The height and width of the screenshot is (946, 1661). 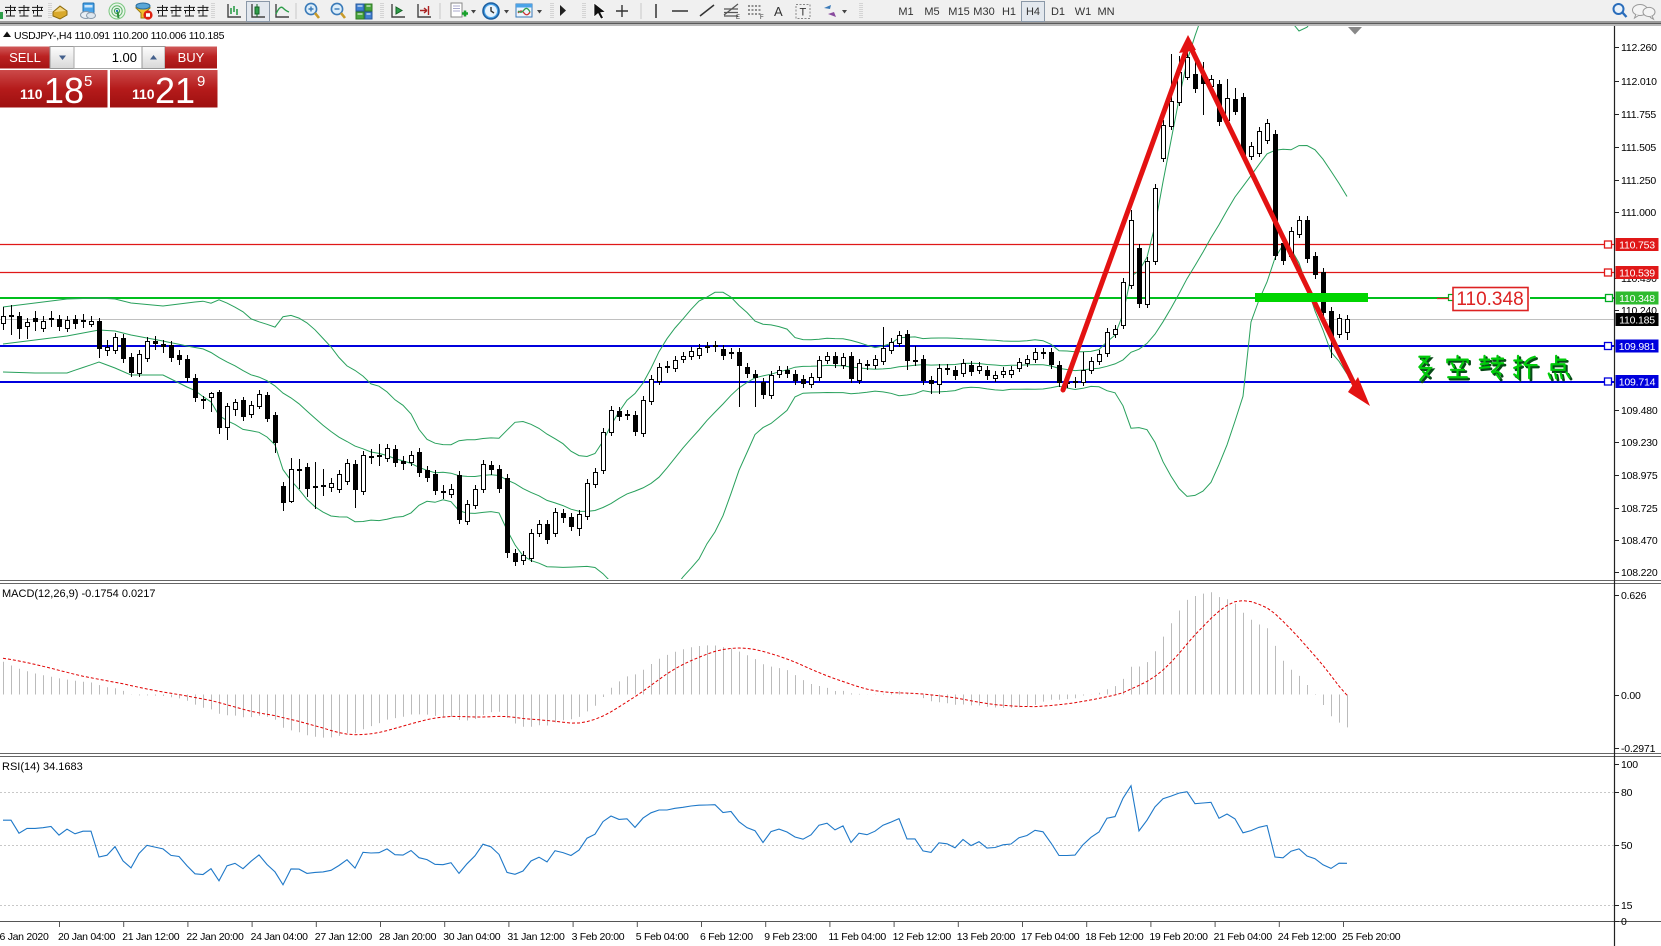 I want to click on svg-text: 21 Feb 04:00, so click(x=1243, y=937).